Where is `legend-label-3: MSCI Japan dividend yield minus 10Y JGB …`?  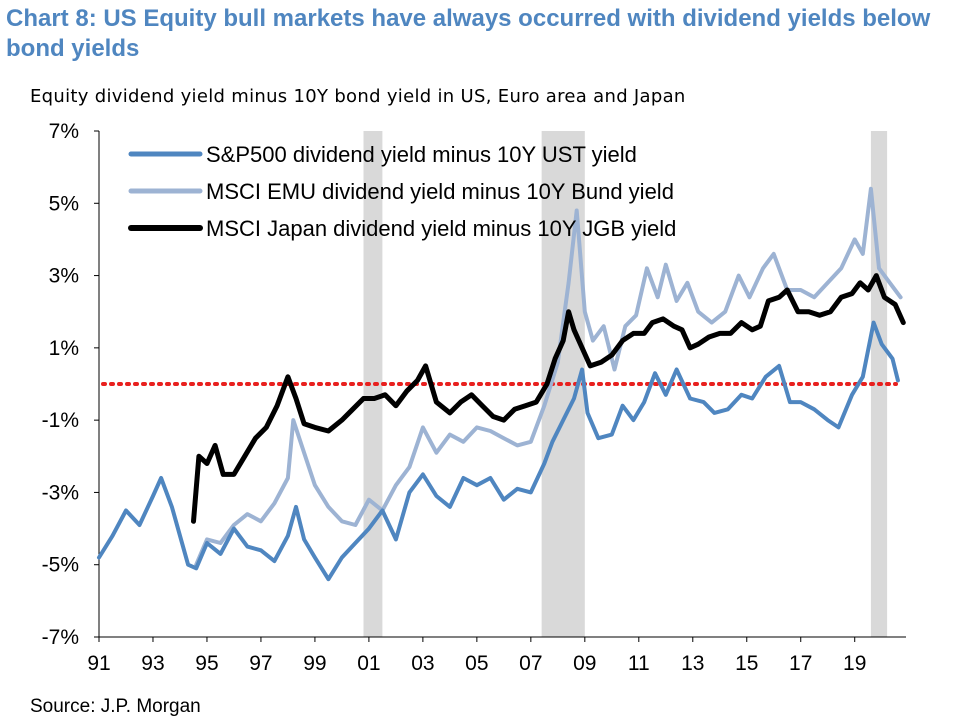
legend-label-3: MSCI Japan dividend yield minus 10Y JGB … is located at coordinates (441, 228).